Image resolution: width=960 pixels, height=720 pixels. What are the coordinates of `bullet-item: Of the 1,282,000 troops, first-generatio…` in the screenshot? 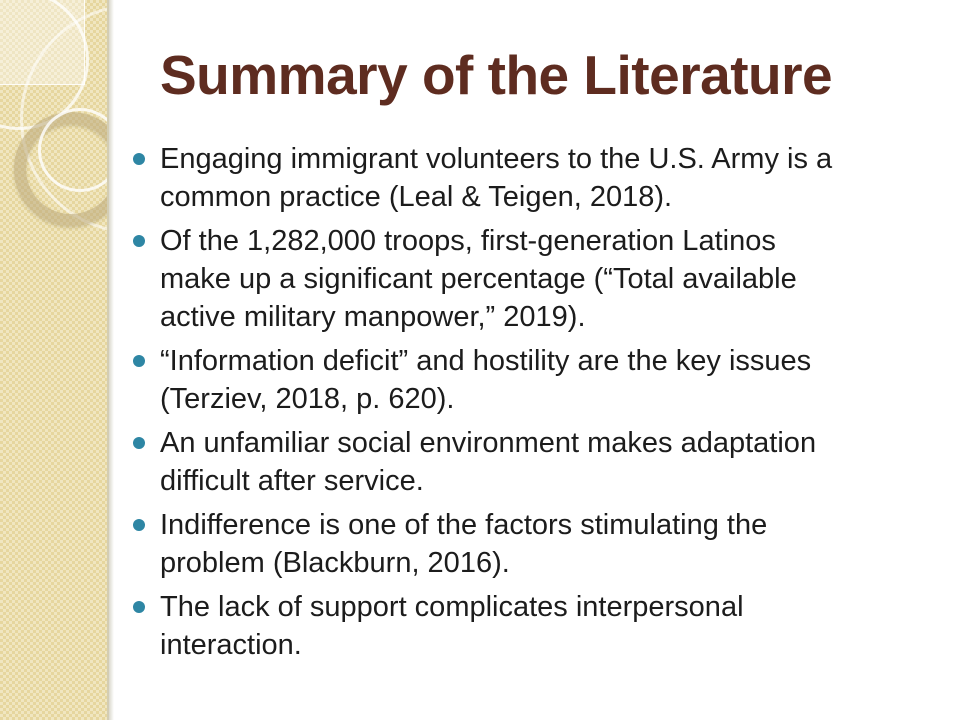 It's located at (529, 279).